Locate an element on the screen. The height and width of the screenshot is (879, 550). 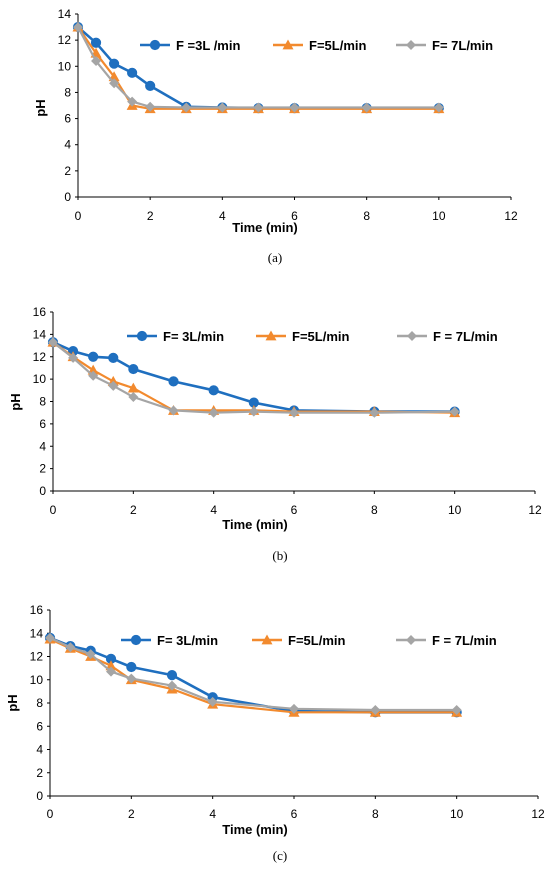
y-tick-label: 8 is located at coordinates (42, 402).